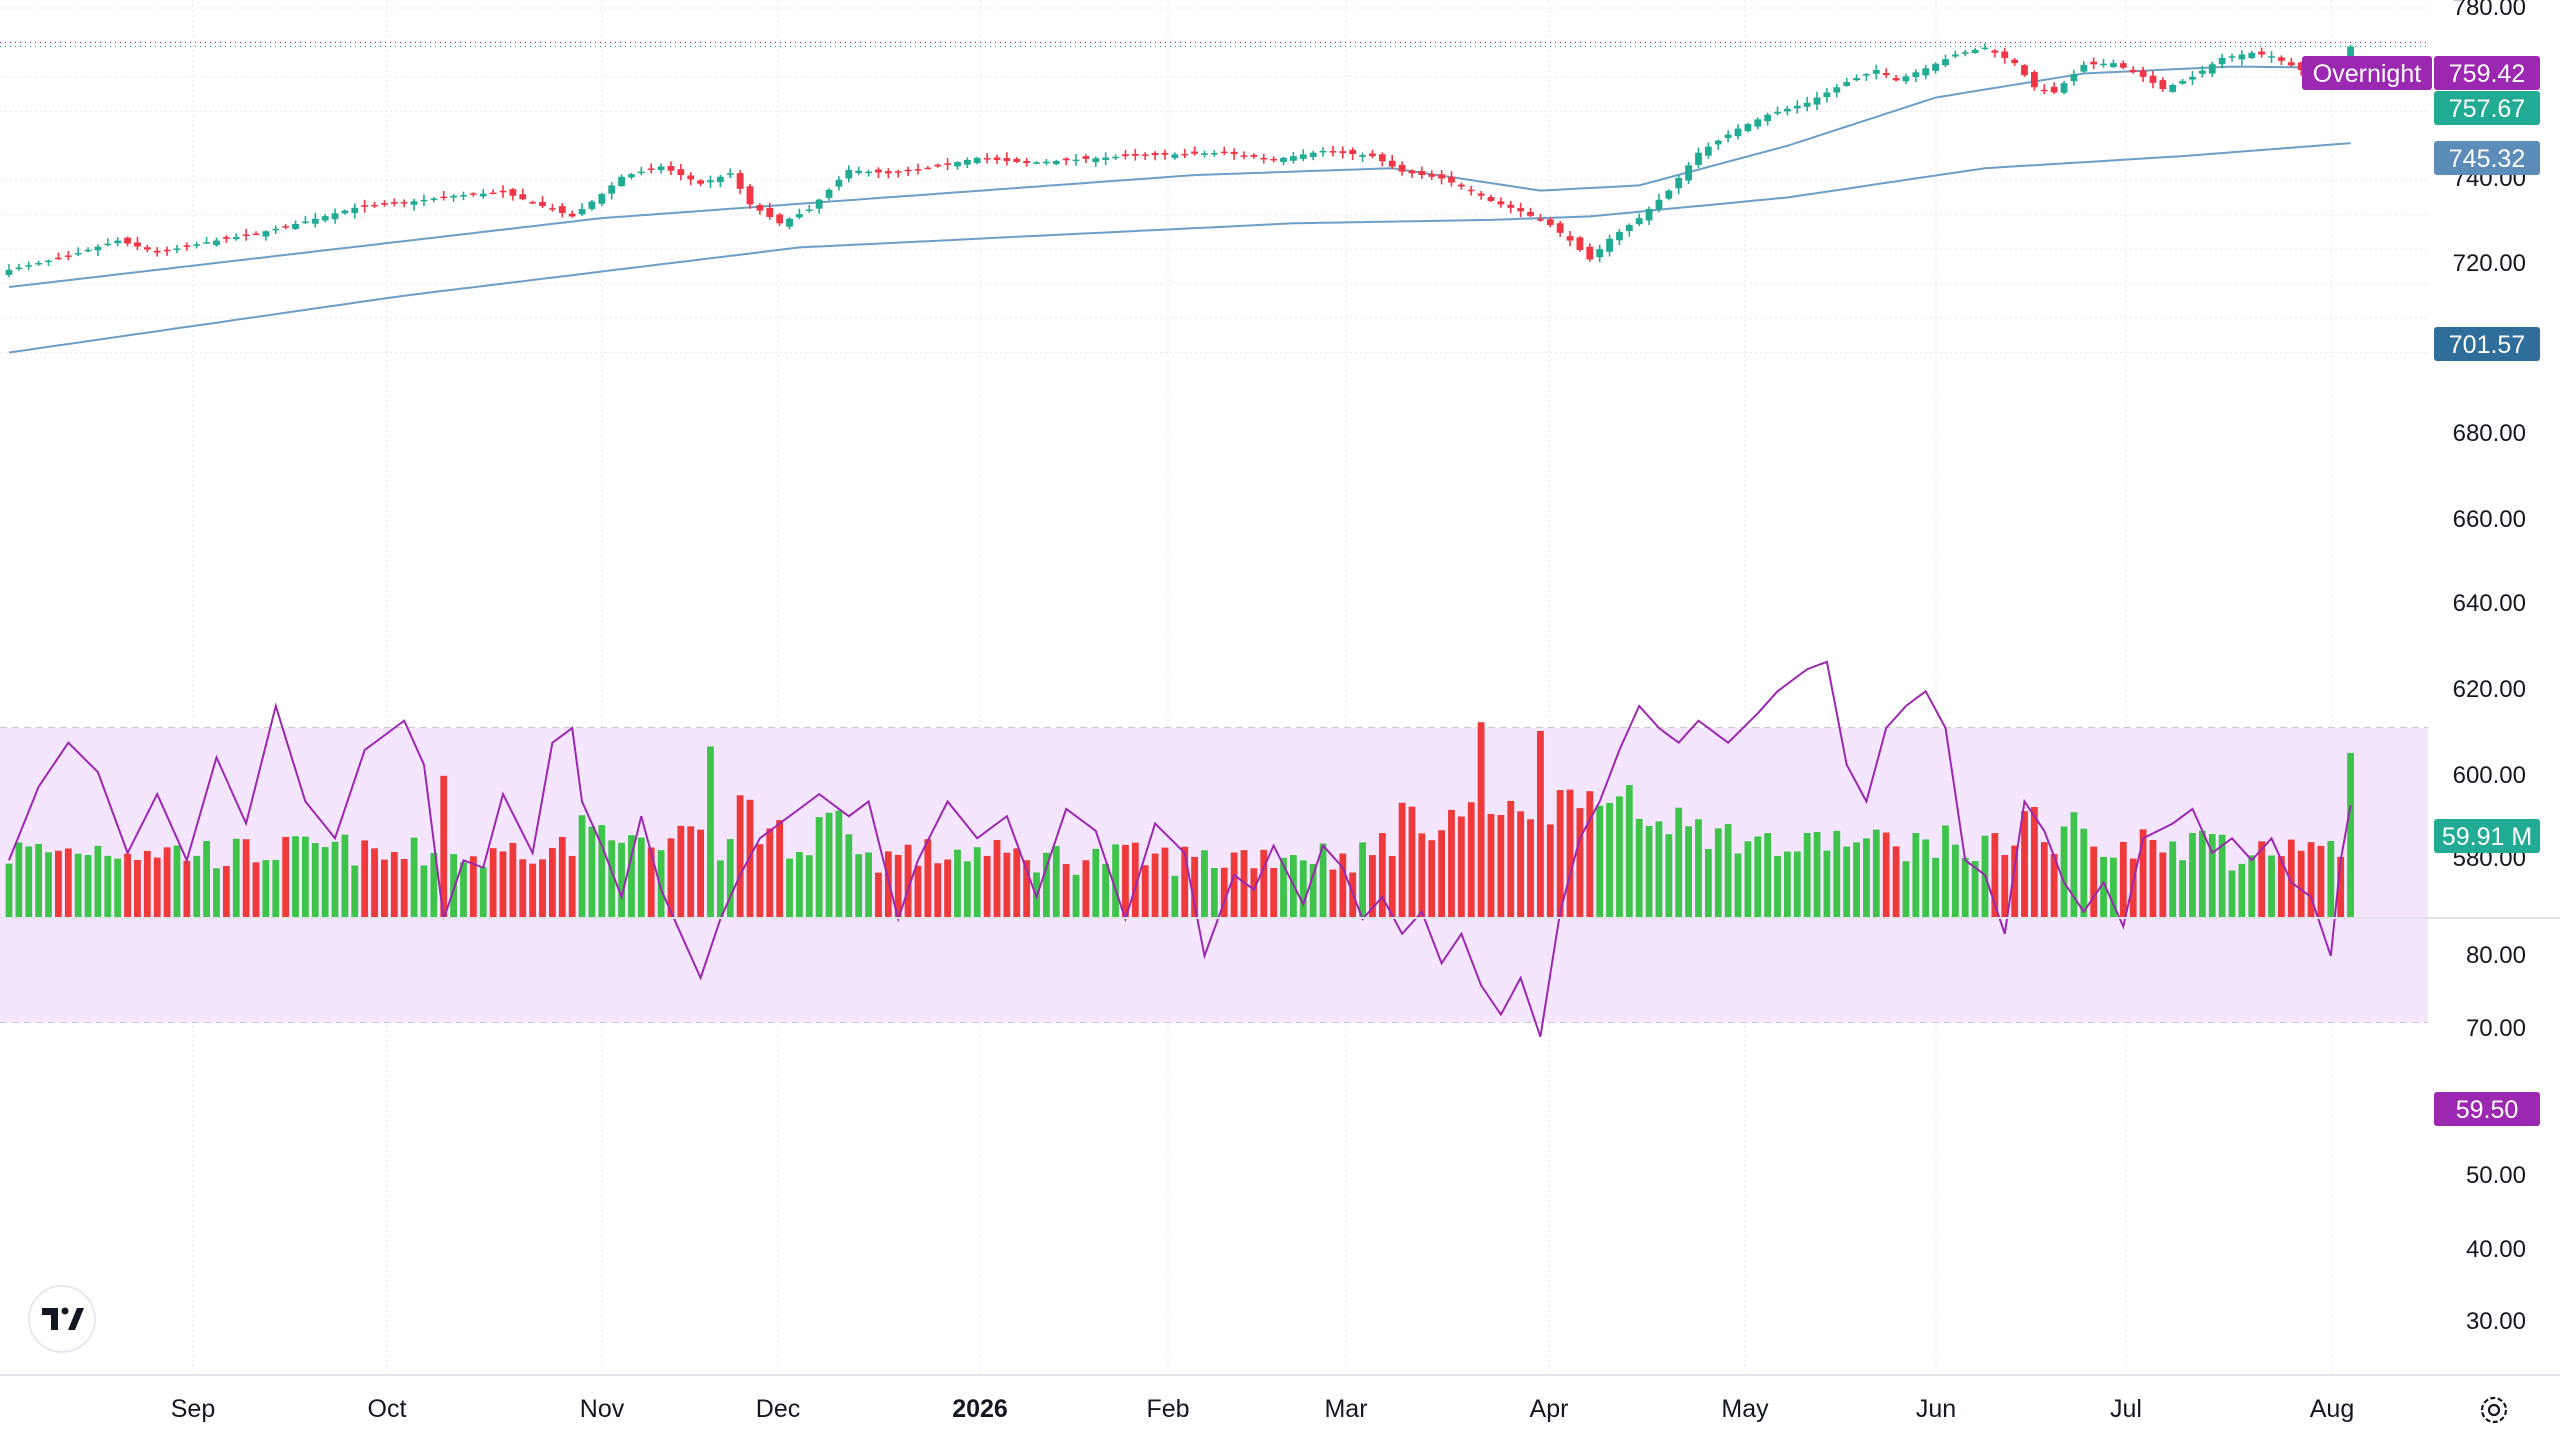 This screenshot has height=1440, width=2560. What do you see at coordinates (2489, 263) in the screenshot?
I see `price-tick-label: 720.00` at bounding box center [2489, 263].